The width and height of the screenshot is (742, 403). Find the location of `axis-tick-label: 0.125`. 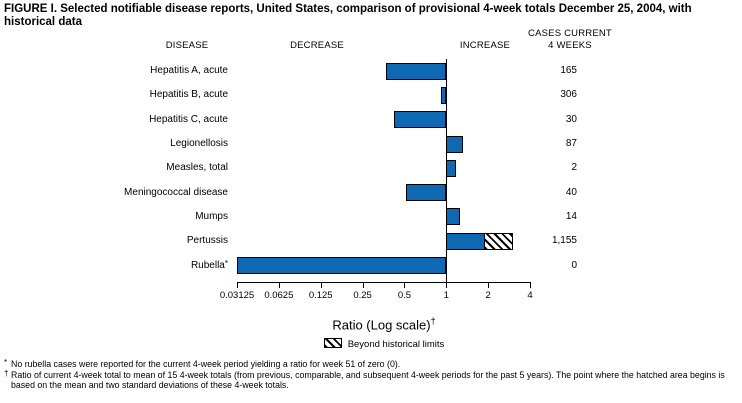

axis-tick-label: 0.125 is located at coordinates (320, 295).